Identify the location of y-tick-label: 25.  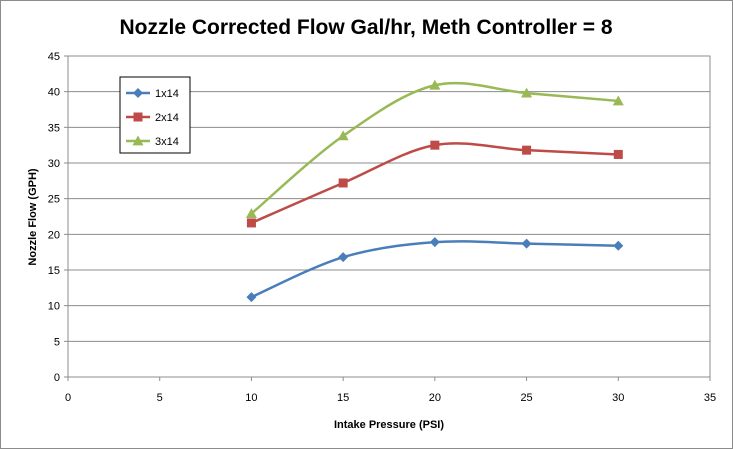
(54, 200).